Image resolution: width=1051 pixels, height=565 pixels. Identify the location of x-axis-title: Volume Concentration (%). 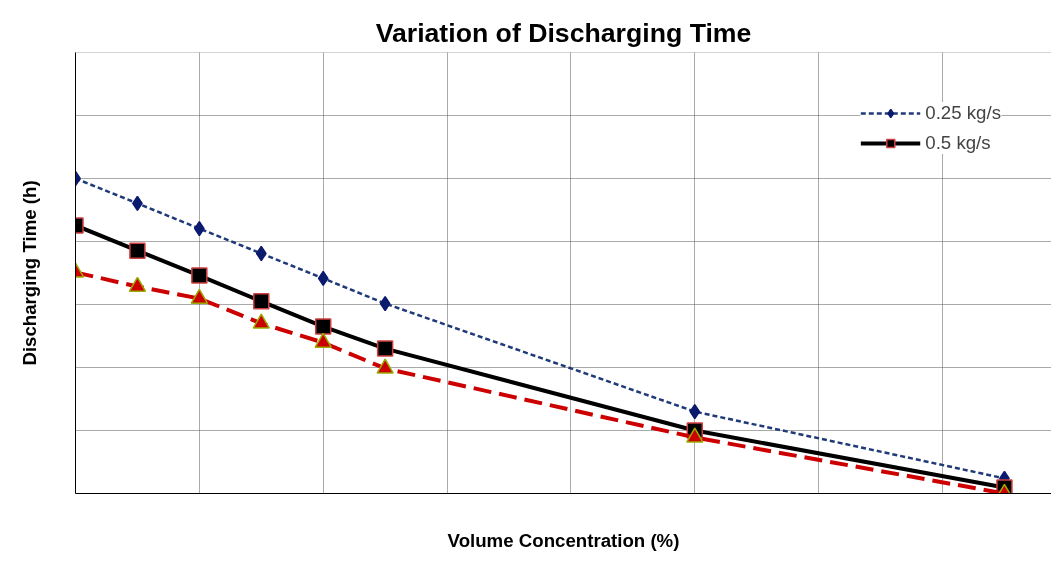
(563, 540).